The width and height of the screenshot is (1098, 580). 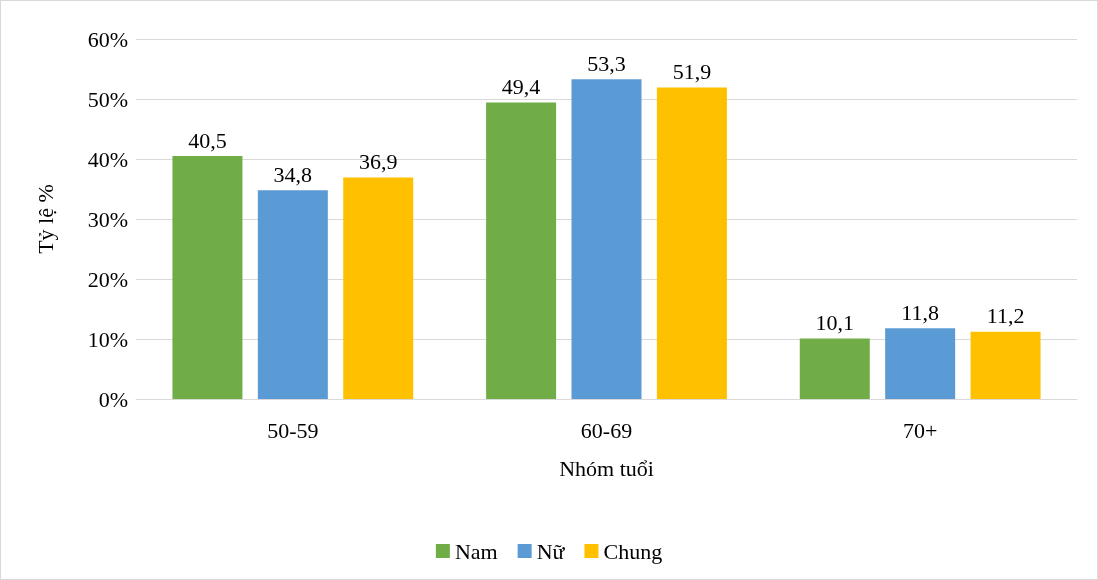 What do you see at coordinates (606, 430) in the screenshot?
I see `x-tick-label: 60-69` at bounding box center [606, 430].